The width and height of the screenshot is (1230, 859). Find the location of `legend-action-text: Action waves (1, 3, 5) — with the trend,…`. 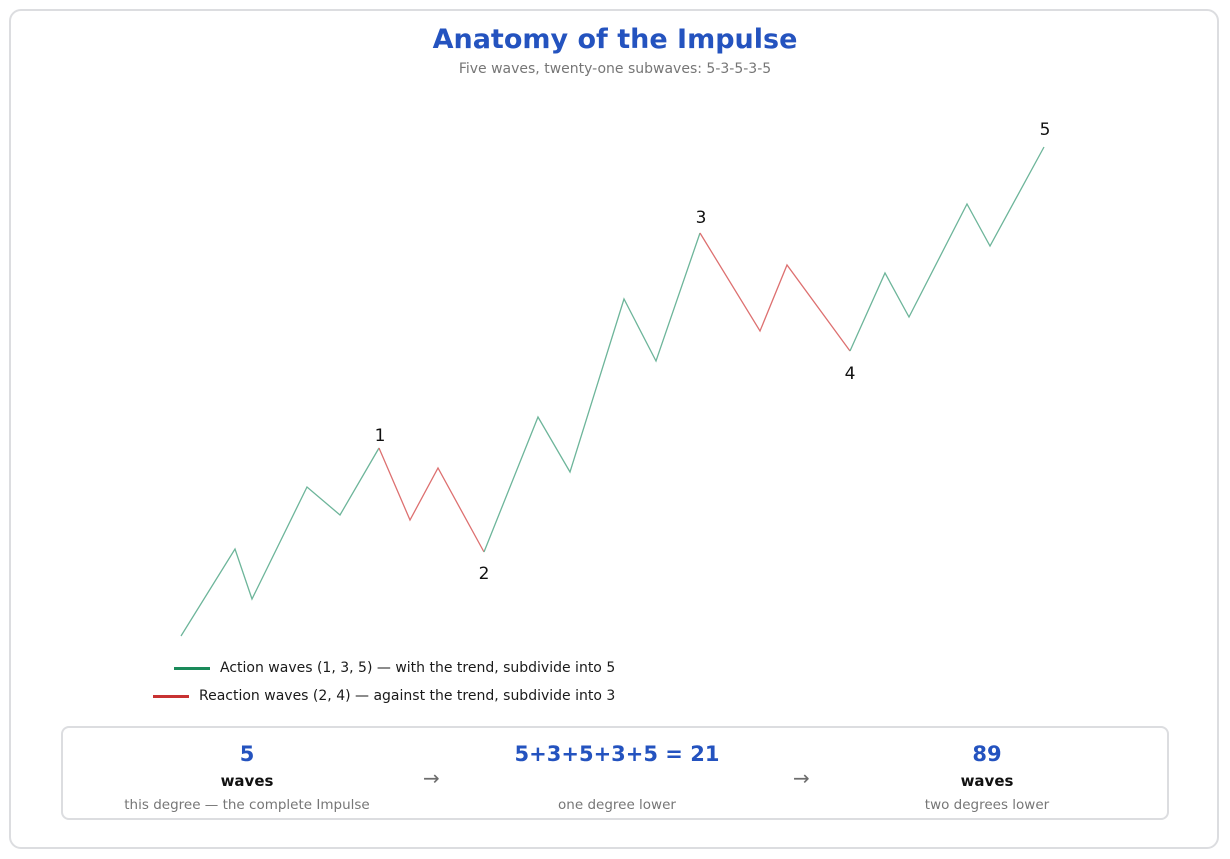

legend-action-text: Action waves (1, 3, 5) — with the trend,… is located at coordinates (418, 668).